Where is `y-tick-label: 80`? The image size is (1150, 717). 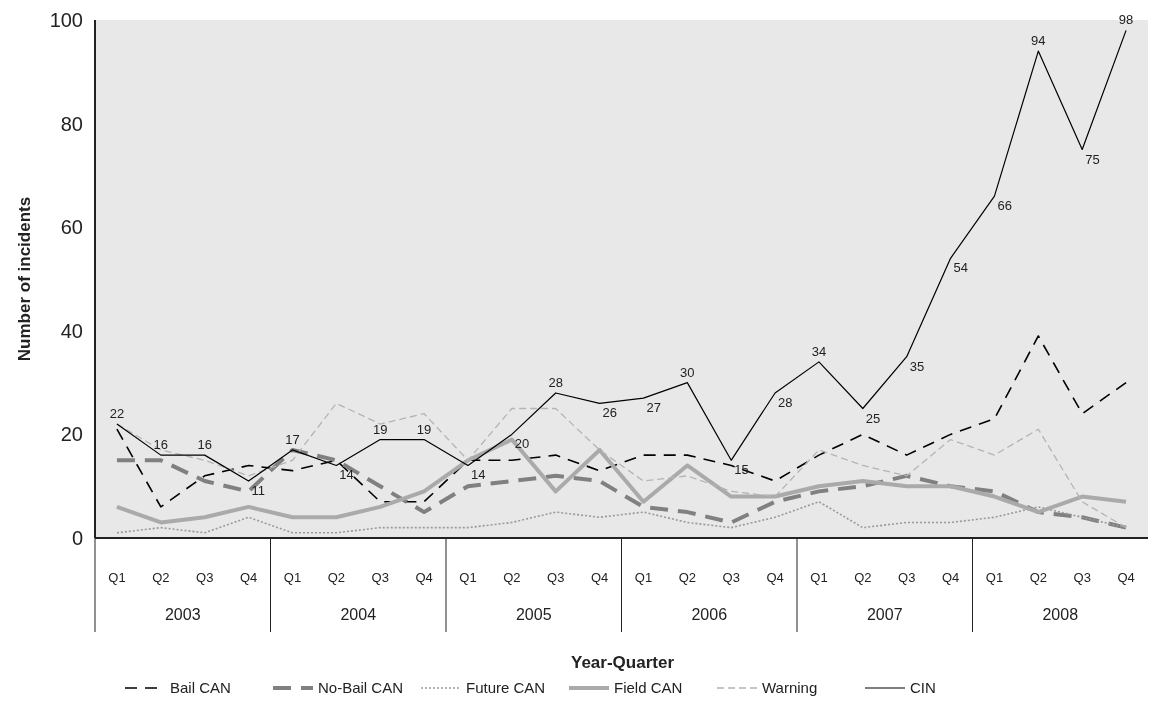 y-tick-label: 80 is located at coordinates (71, 123).